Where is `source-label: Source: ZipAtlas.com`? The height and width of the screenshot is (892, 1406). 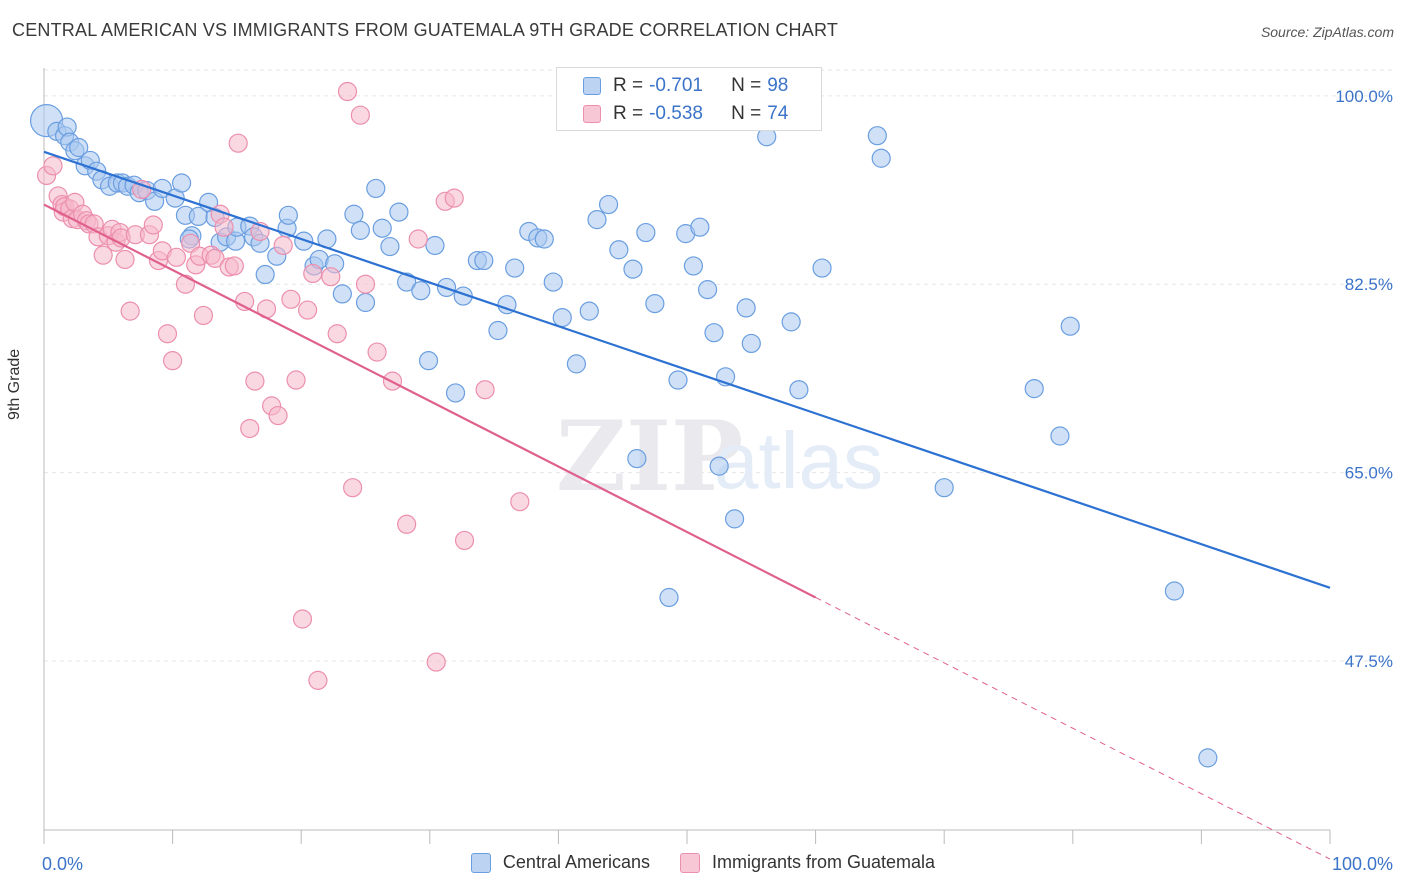 source-label: Source: ZipAtlas.com is located at coordinates (1327, 32).